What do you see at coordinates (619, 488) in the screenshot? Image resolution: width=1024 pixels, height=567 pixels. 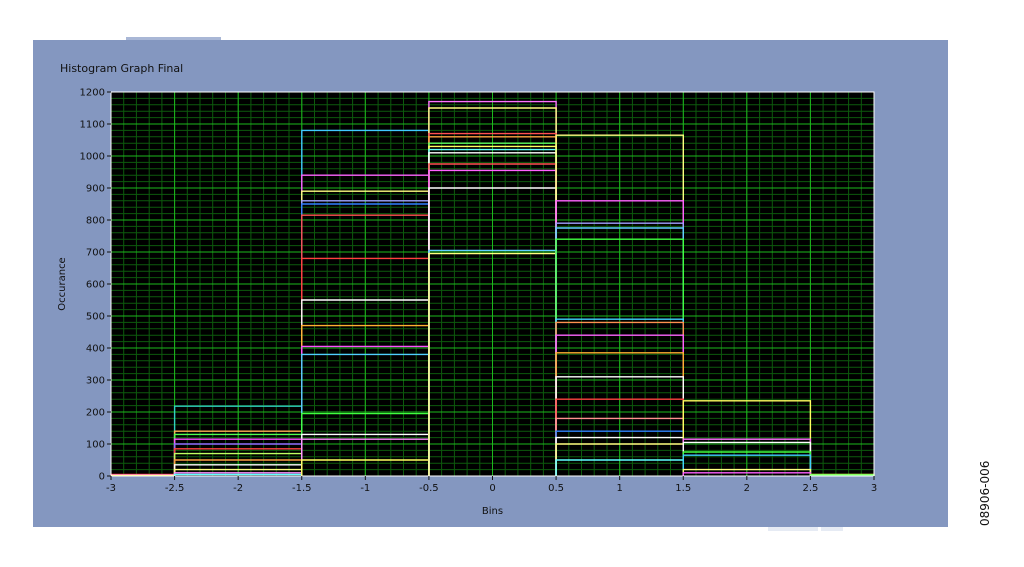 I see `x-tick-label: 1` at bounding box center [619, 488].